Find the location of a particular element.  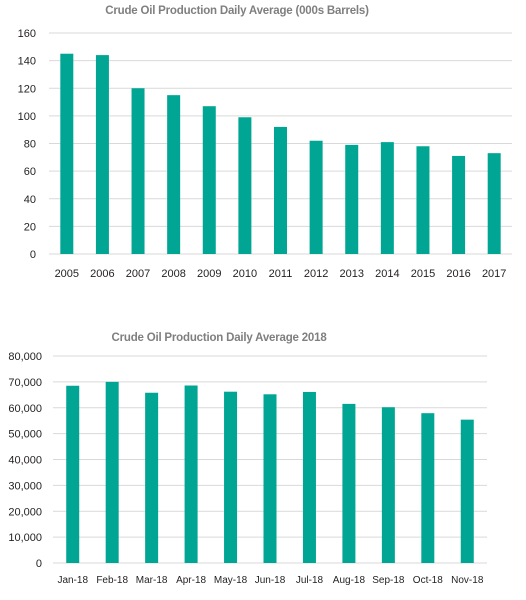

x-tick-label: 2005 is located at coordinates (67, 274).